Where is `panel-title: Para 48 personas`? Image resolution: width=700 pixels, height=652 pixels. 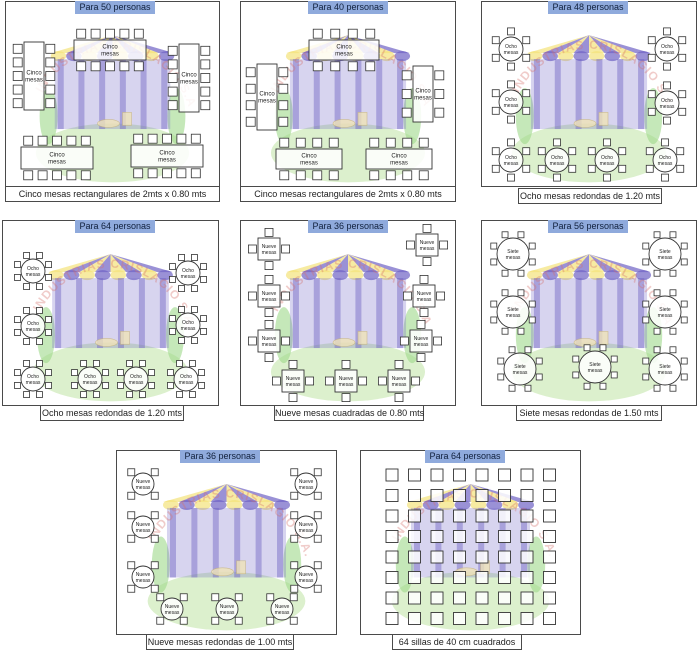
panel-title: Para 48 personas is located at coordinates (588, 7).